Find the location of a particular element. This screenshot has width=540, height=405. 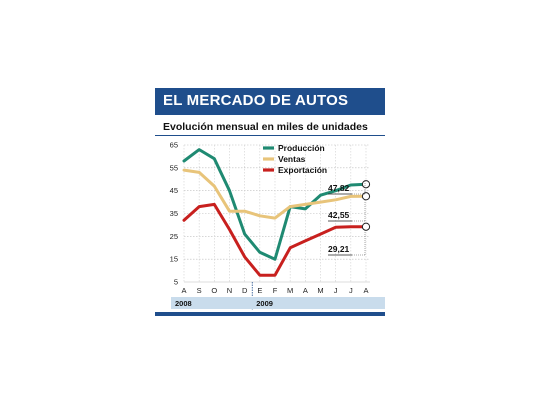

x-tick-label: E is located at coordinates (259, 290).